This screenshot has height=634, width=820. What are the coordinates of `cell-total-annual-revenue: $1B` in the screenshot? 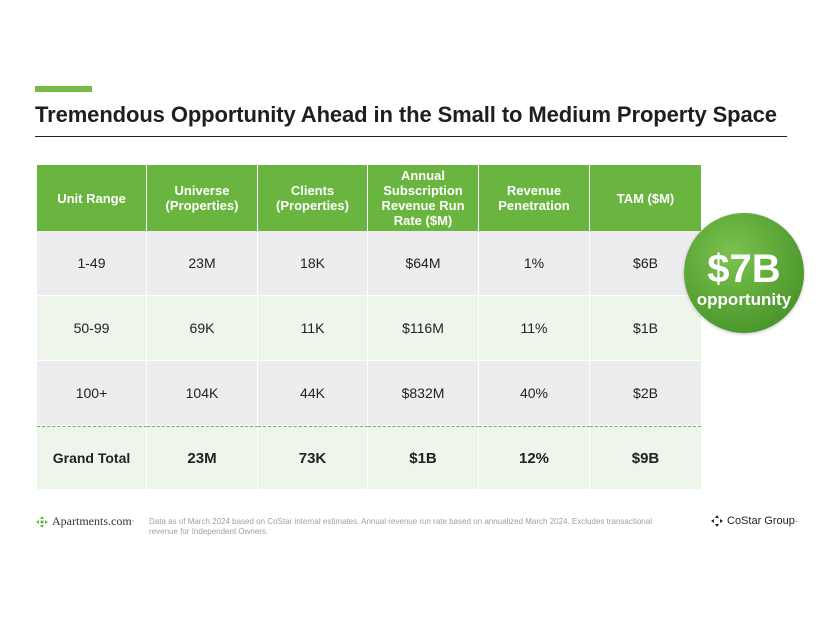 It's located at (423, 458).